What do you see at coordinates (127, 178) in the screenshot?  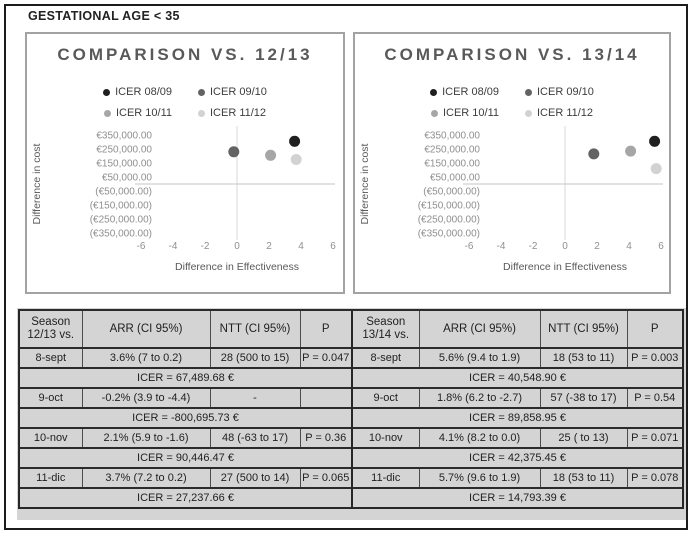 I see `y-axis-tick-label: €50,000.00` at bounding box center [127, 178].